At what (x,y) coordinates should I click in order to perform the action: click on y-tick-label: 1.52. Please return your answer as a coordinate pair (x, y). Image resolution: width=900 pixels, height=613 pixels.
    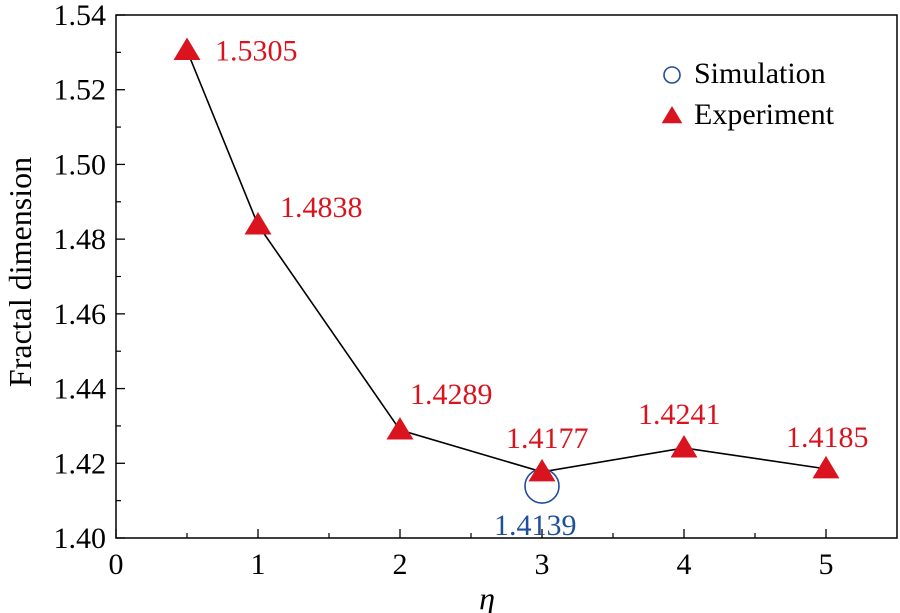
    Looking at the image, I should click on (80, 90).